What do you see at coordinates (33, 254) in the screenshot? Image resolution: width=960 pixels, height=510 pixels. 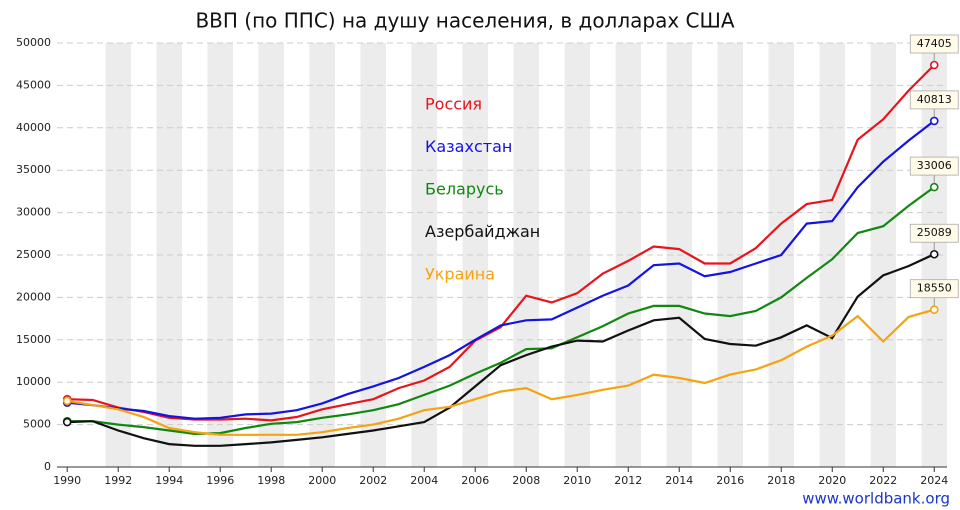 I see `y-tick-label: 25000` at bounding box center [33, 254].